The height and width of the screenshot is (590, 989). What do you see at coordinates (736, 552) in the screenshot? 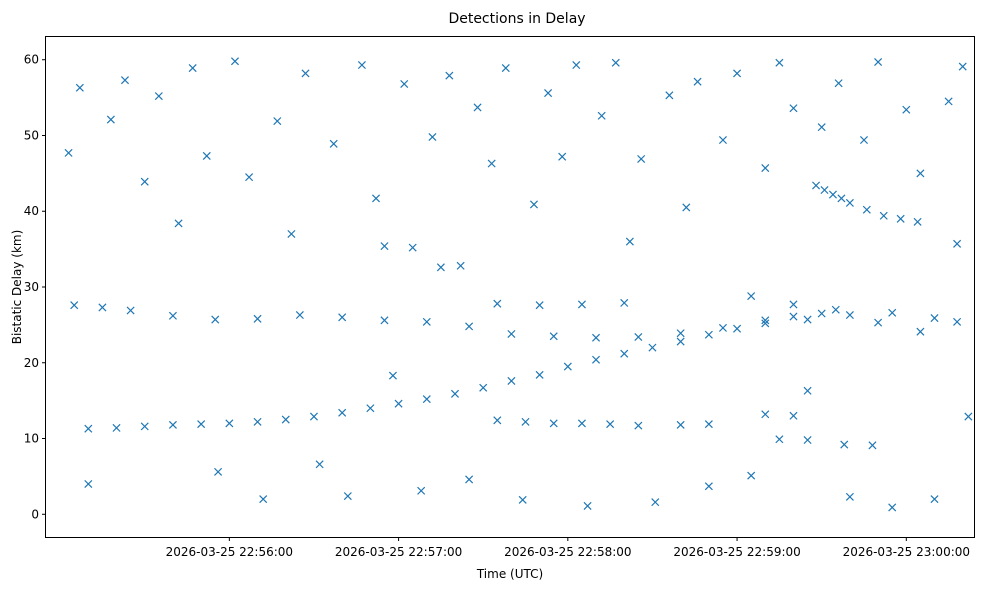
I see `x-tick-label: 2026-03-25 22:59:00` at bounding box center [736, 552].